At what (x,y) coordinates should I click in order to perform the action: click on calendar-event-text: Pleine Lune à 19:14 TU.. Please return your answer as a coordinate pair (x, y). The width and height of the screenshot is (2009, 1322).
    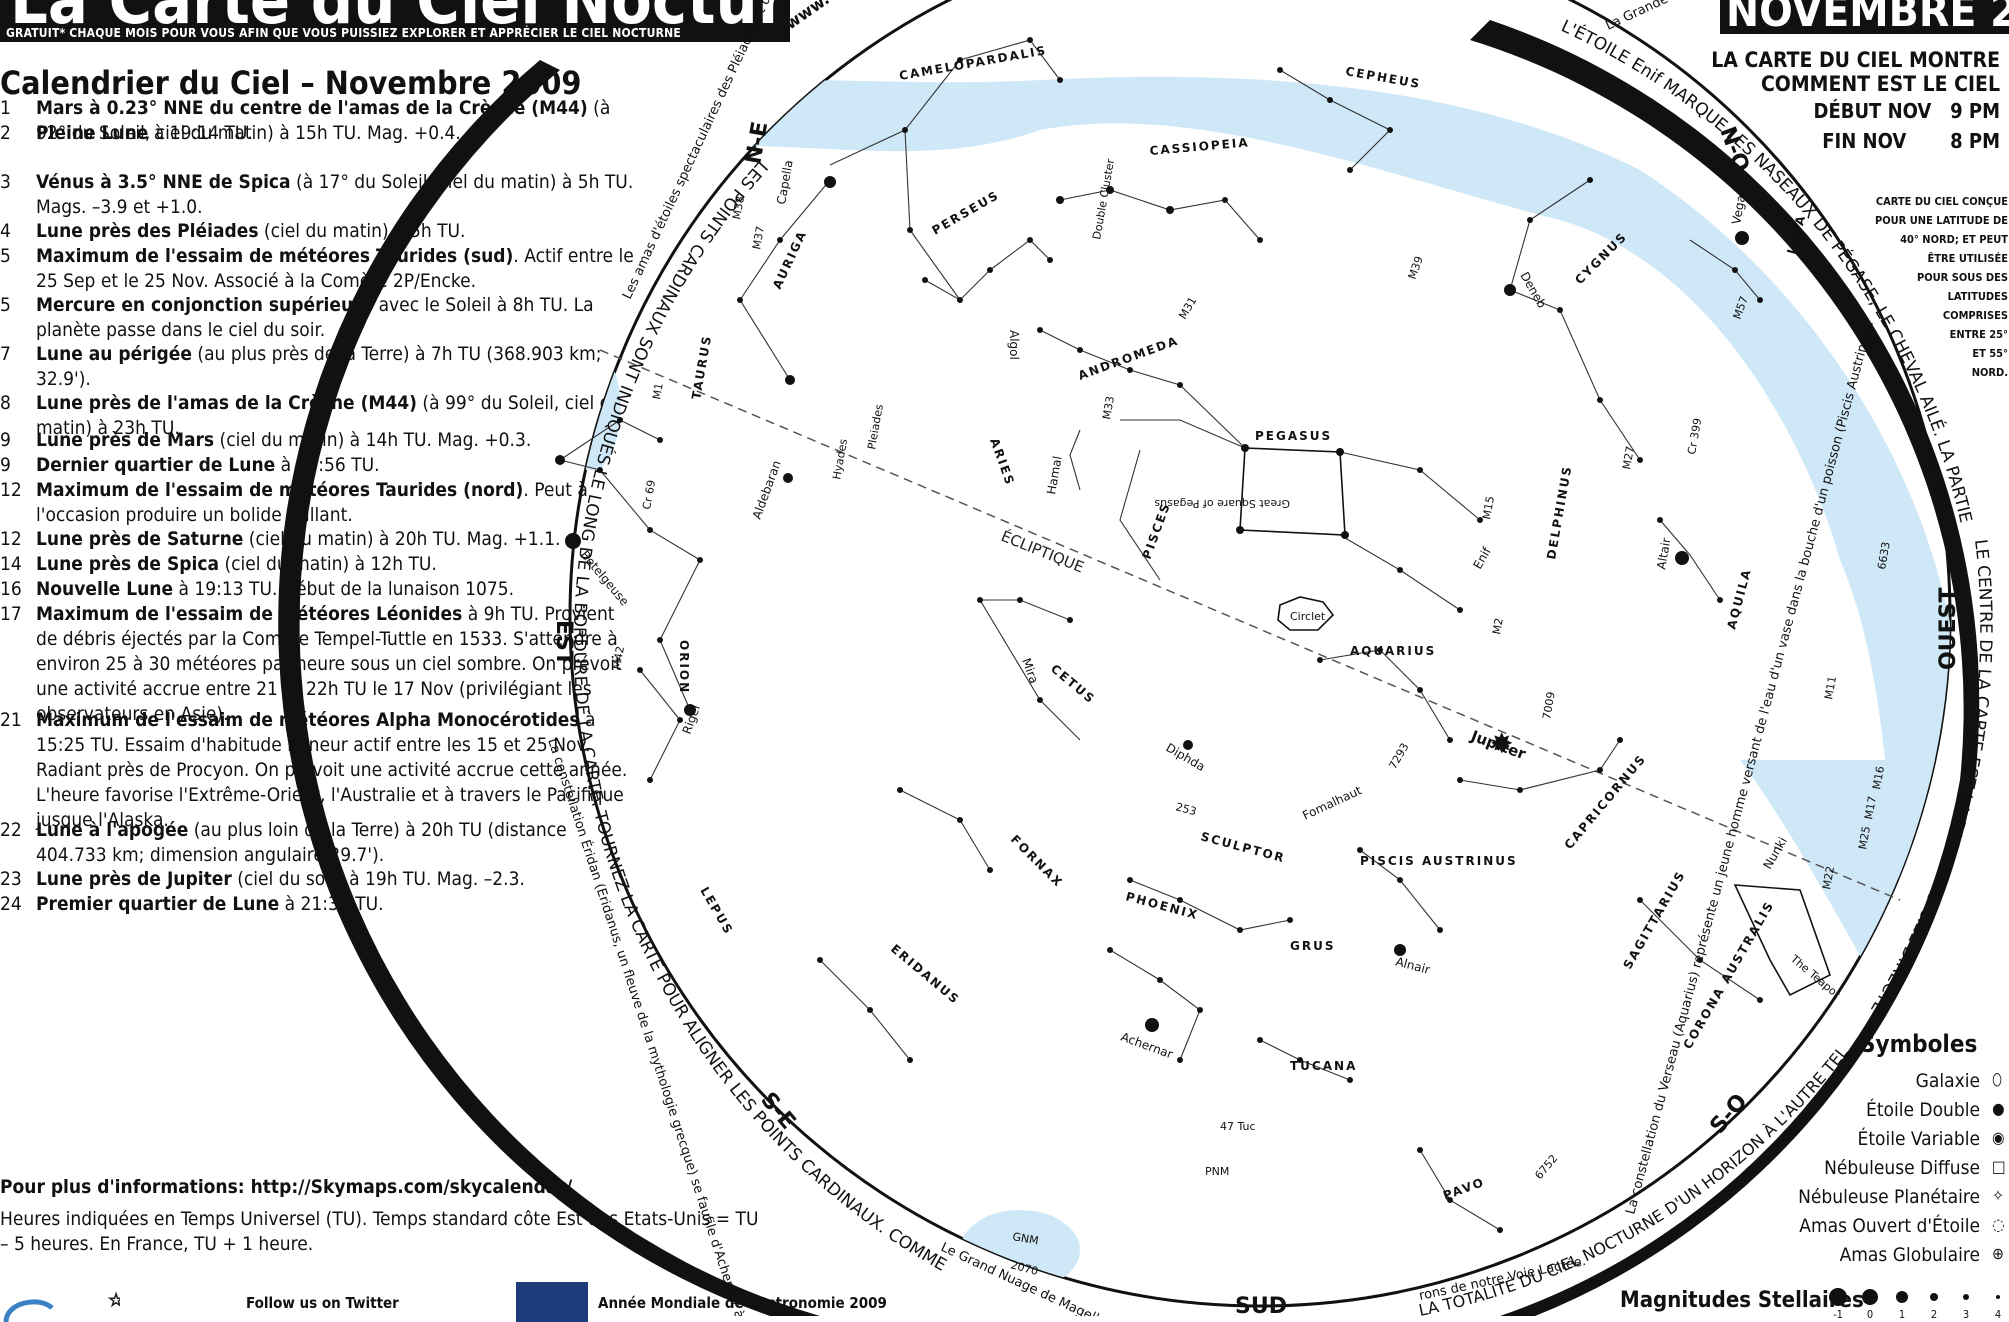
    Looking at the image, I should click on (336, 133).